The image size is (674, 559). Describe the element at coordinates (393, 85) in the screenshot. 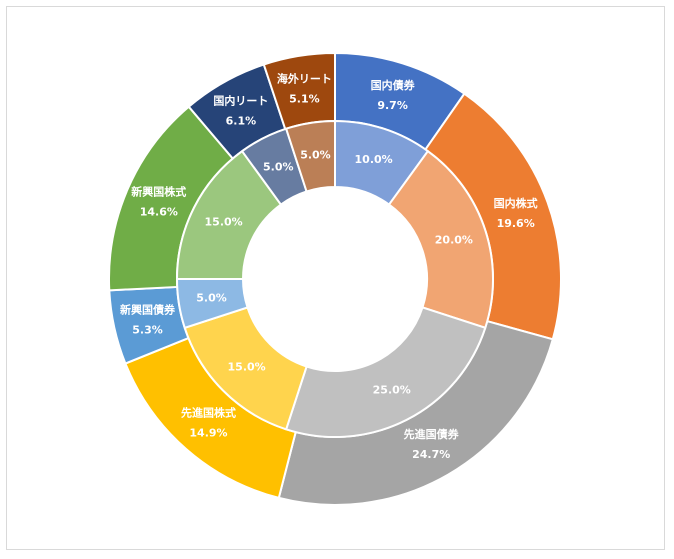

I see `outer-category-label: 国内債券` at that location.